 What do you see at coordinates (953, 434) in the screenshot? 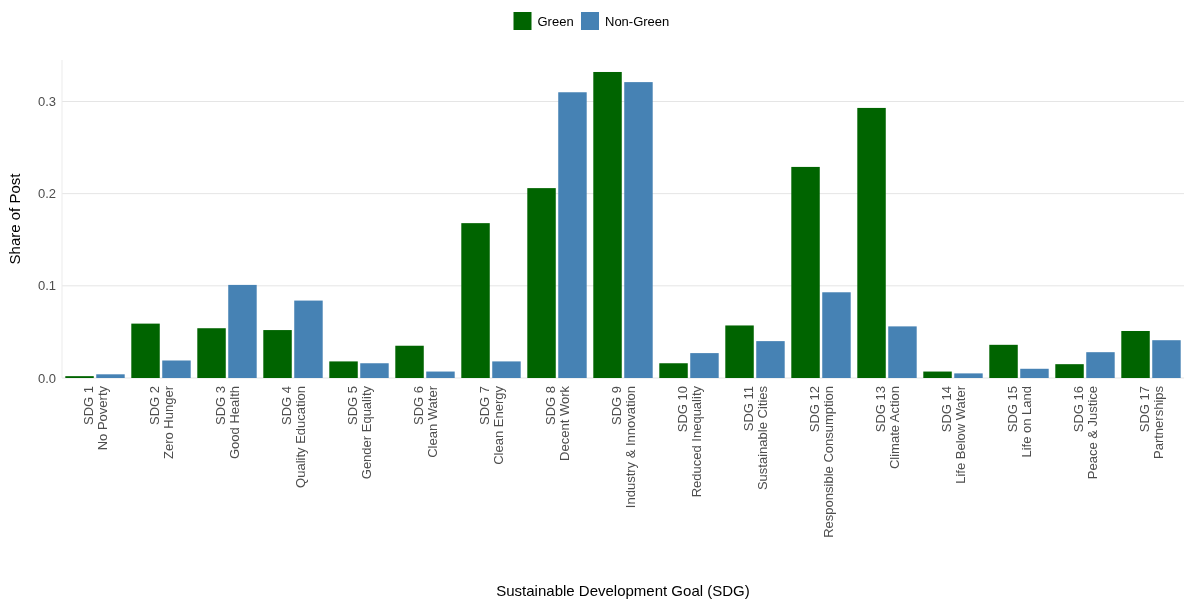
I see `x-tick-label: SDG 14 Life Below Water` at bounding box center [953, 434].